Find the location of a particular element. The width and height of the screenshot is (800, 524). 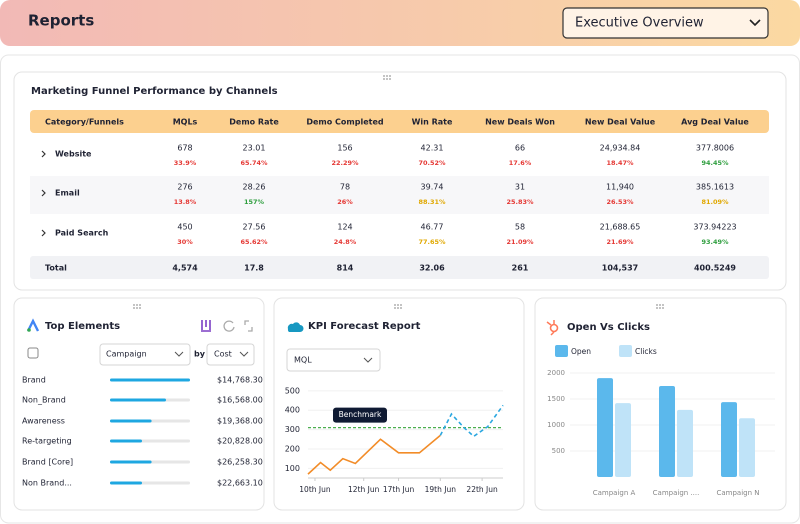

cell-percent: 17.6% is located at coordinates (520, 163).